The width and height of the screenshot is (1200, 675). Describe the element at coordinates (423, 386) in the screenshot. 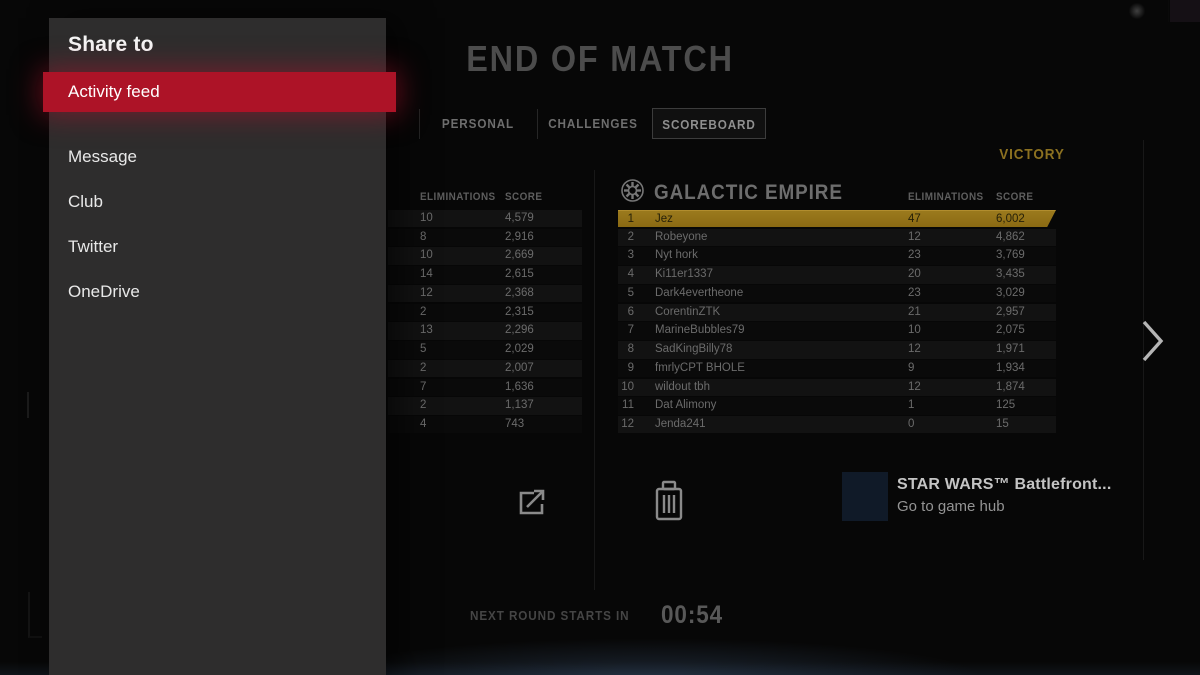

I see `eliminations-value: 7` at that location.